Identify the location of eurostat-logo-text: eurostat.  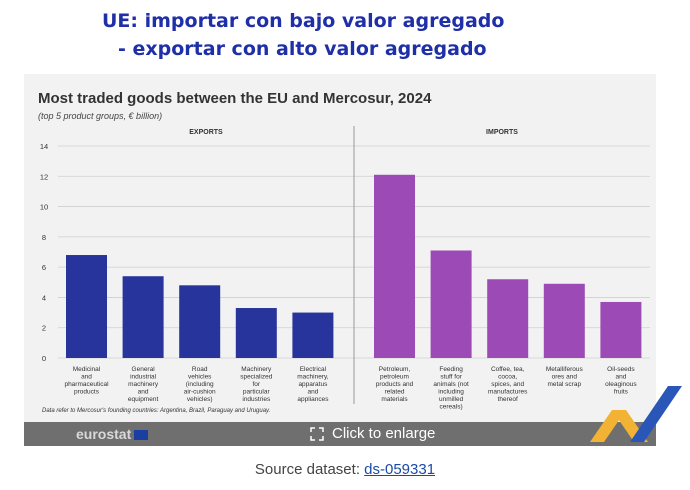
(104, 434).